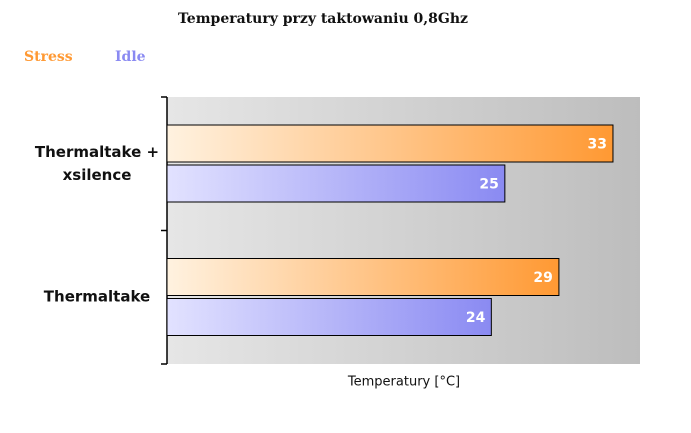 The height and width of the screenshot is (433, 691). Describe the element at coordinates (488, 185) in the screenshot. I see `data-label: 25` at that location.